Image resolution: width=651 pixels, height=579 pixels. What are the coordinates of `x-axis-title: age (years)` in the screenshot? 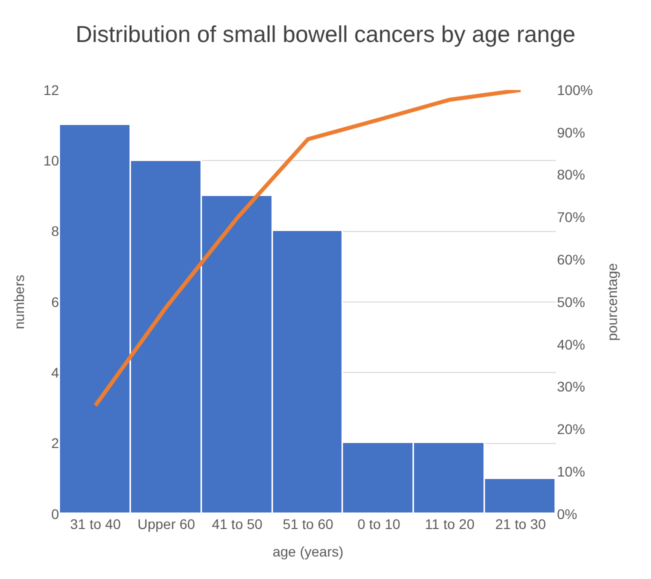 It's located at (308, 551).